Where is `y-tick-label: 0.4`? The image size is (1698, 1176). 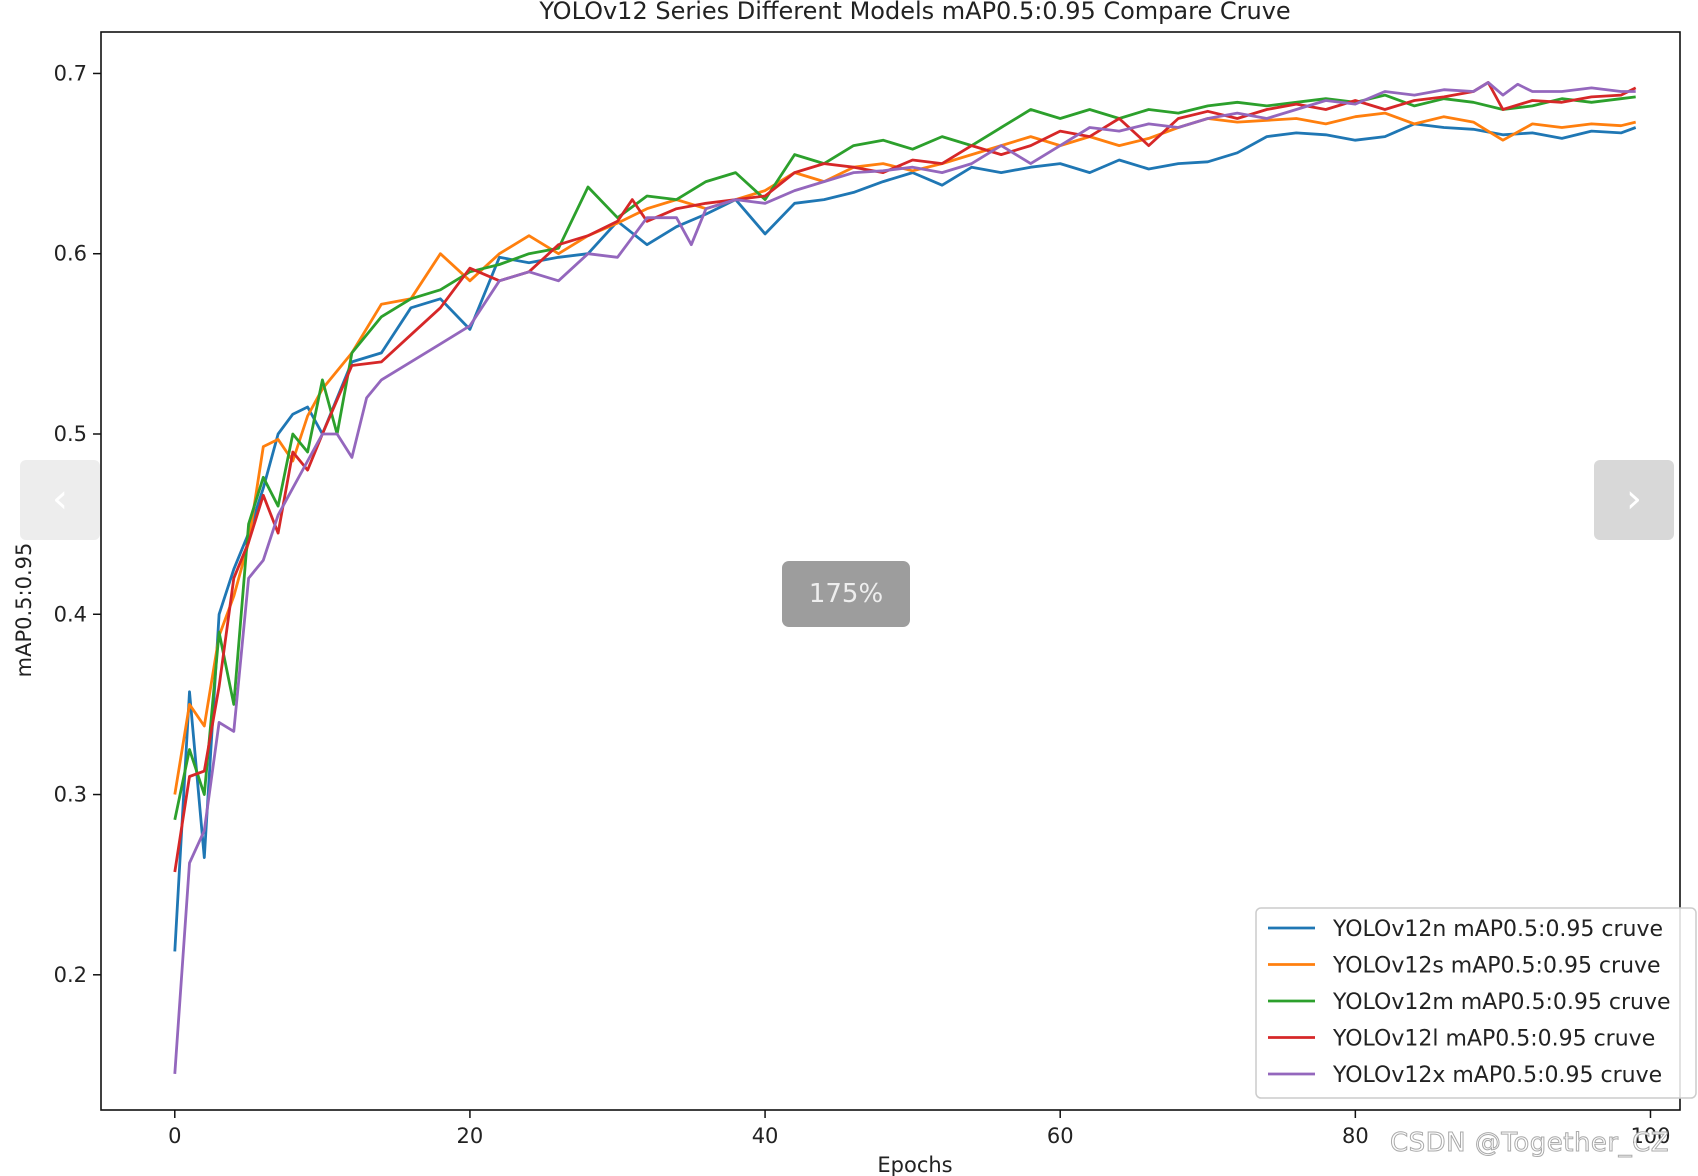
y-tick-label: 0.4 is located at coordinates (70, 614).